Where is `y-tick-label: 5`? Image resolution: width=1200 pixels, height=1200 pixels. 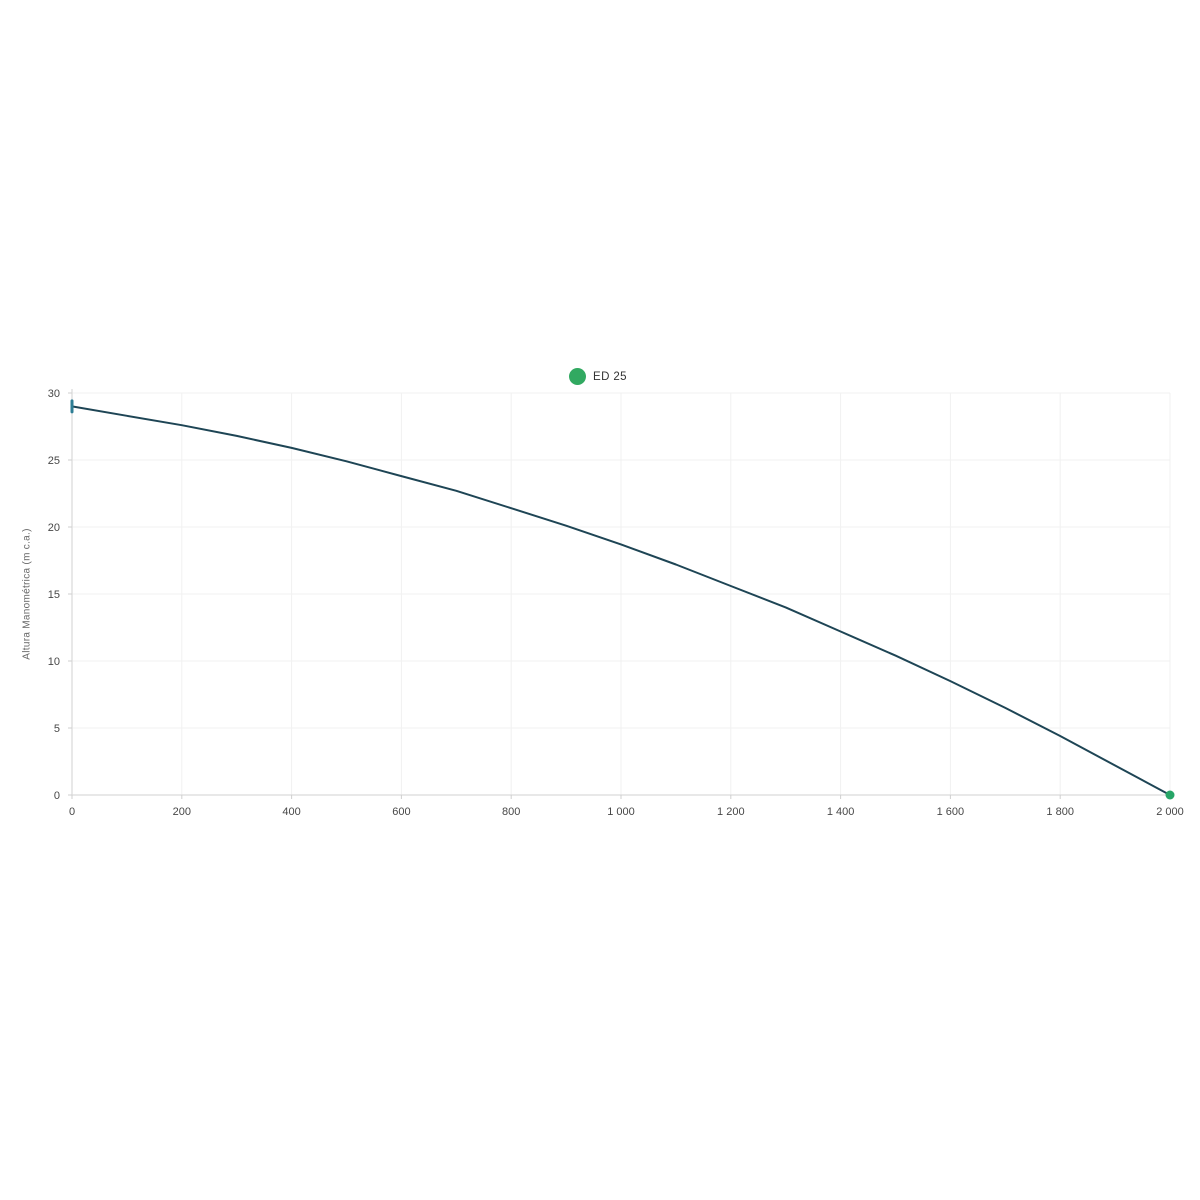 y-tick-label: 5 is located at coordinates (57, 729).